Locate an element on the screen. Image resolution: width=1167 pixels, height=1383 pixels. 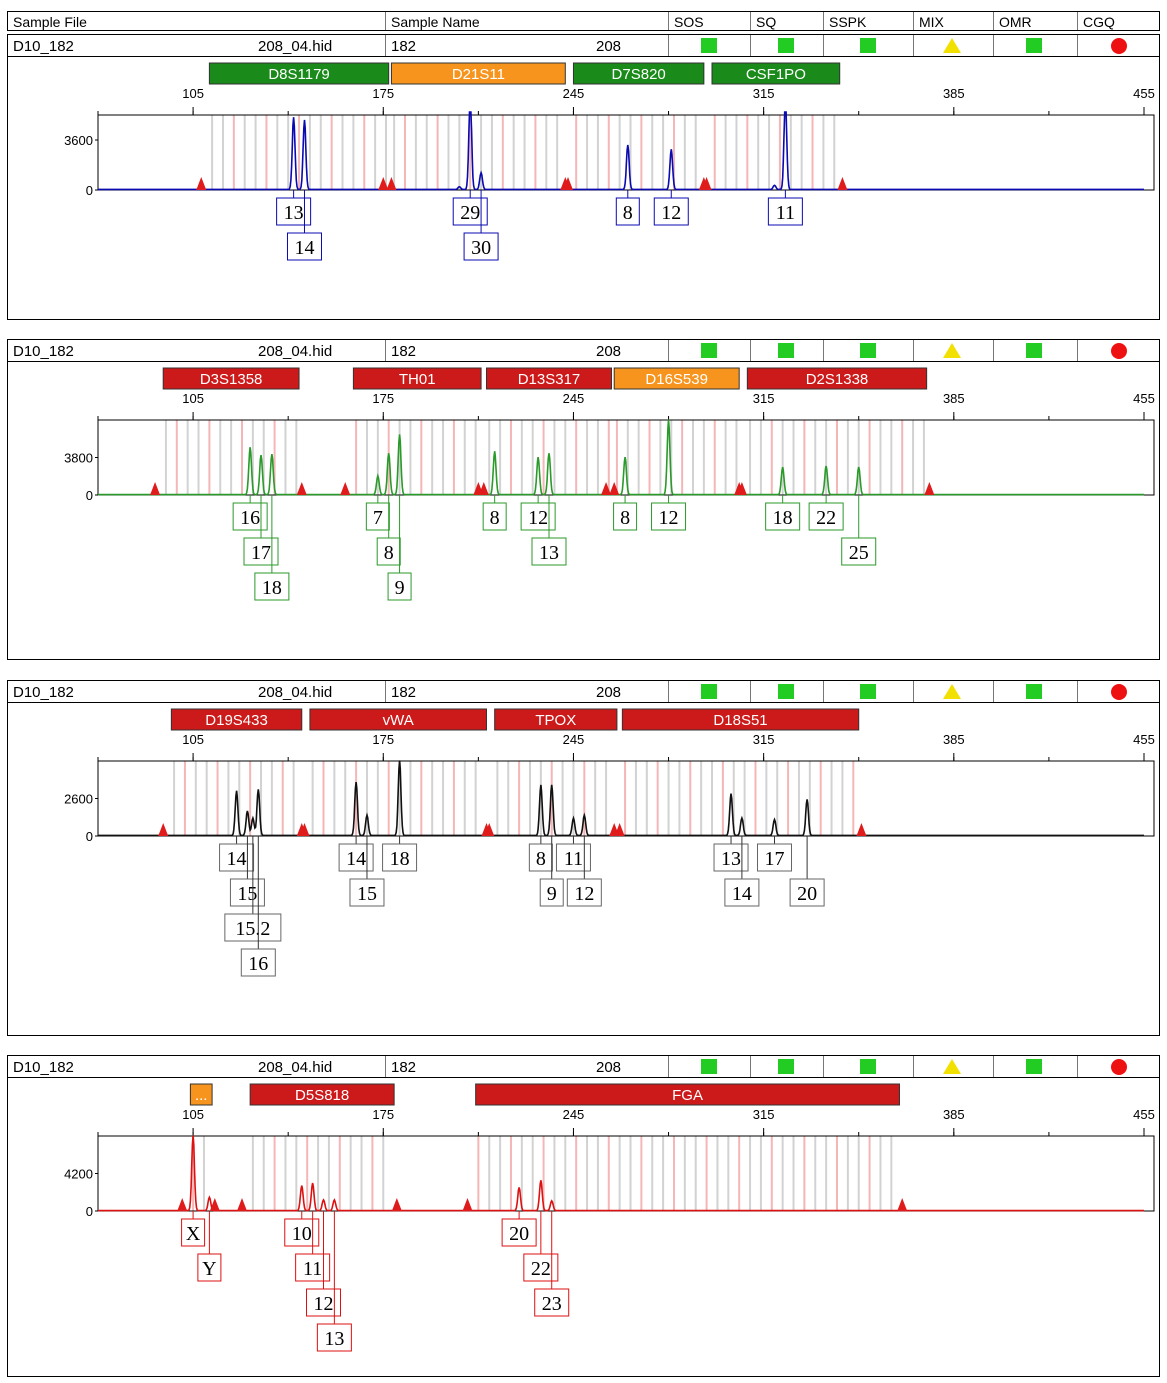
col-sample-file: Sample File is located at coordinates (50, 22).